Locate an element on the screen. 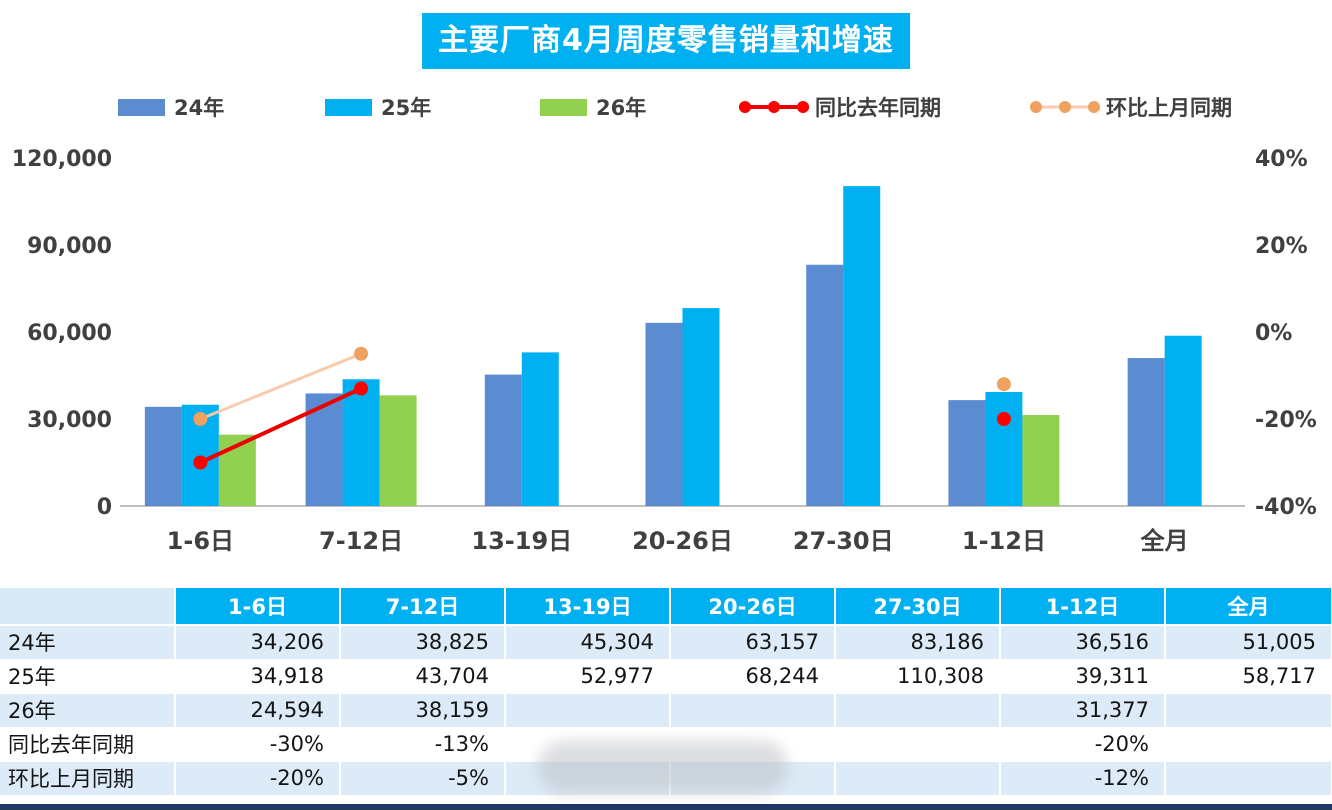 The height and width of the screenshot is (810, 1332). table-cell: 34,918 is located at coordinates (258, 676).